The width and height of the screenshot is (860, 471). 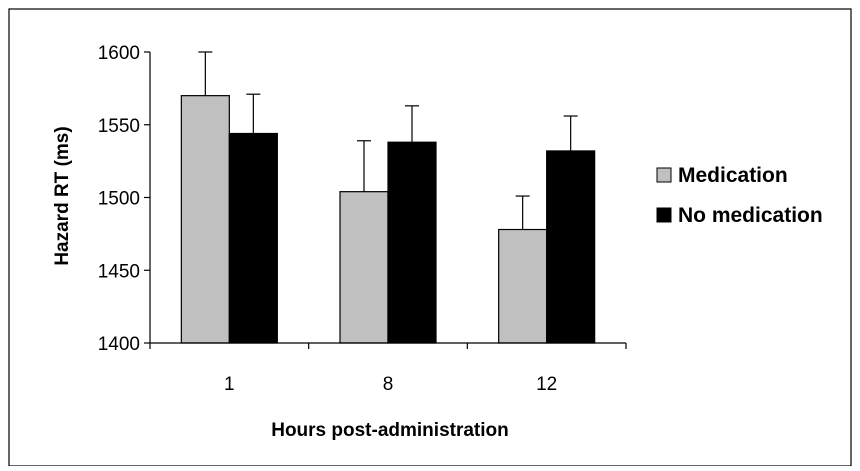 What do you see at coordinates (664, 215) in the screenshot?
I see `legend-swatch-no-medication` at bounding box center [664, 215].